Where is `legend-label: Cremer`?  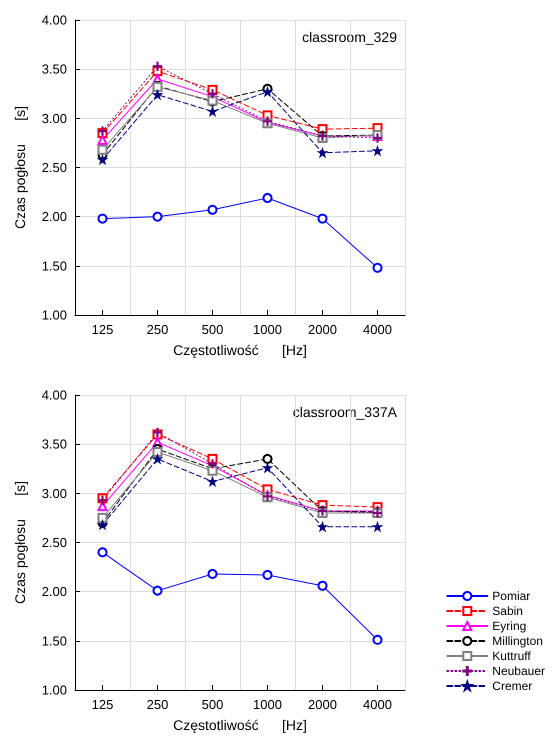 legend-label: Cremer is located at coordinates (512, 686).